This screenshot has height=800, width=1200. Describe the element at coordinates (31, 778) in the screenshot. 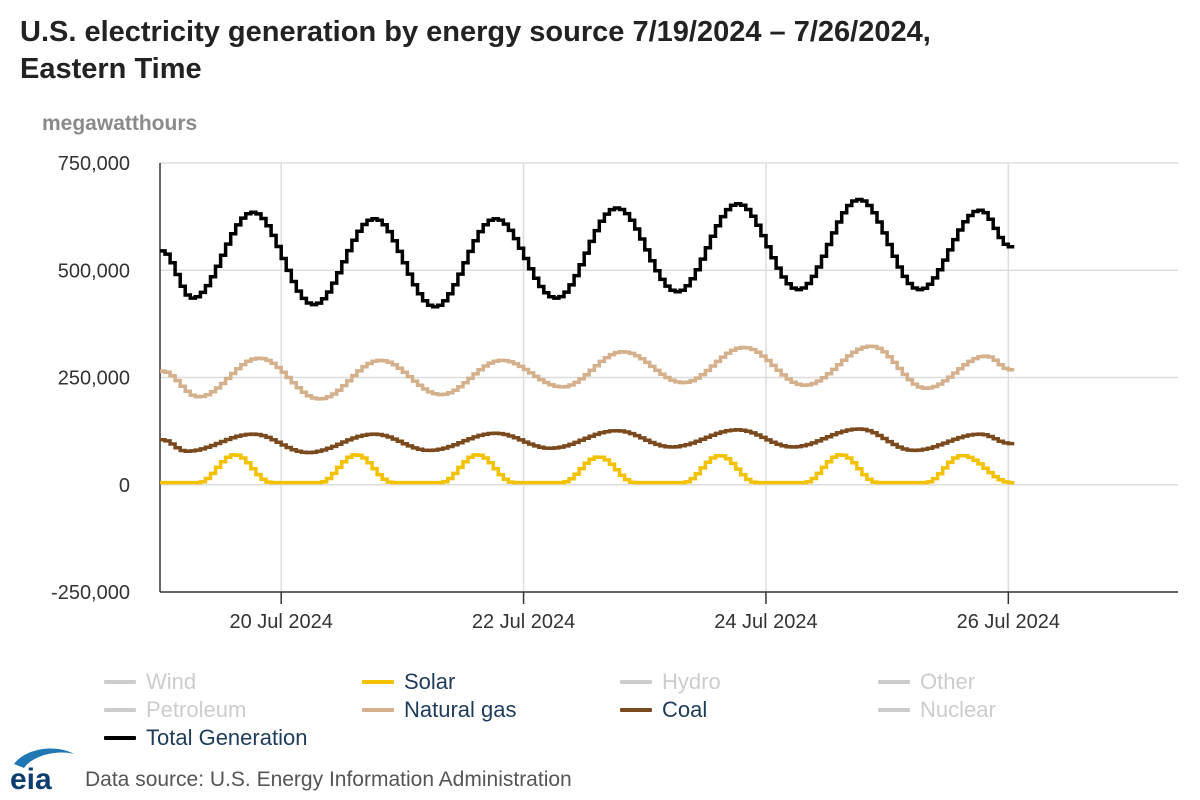

I see `eia-logo-text: eia` at that location.